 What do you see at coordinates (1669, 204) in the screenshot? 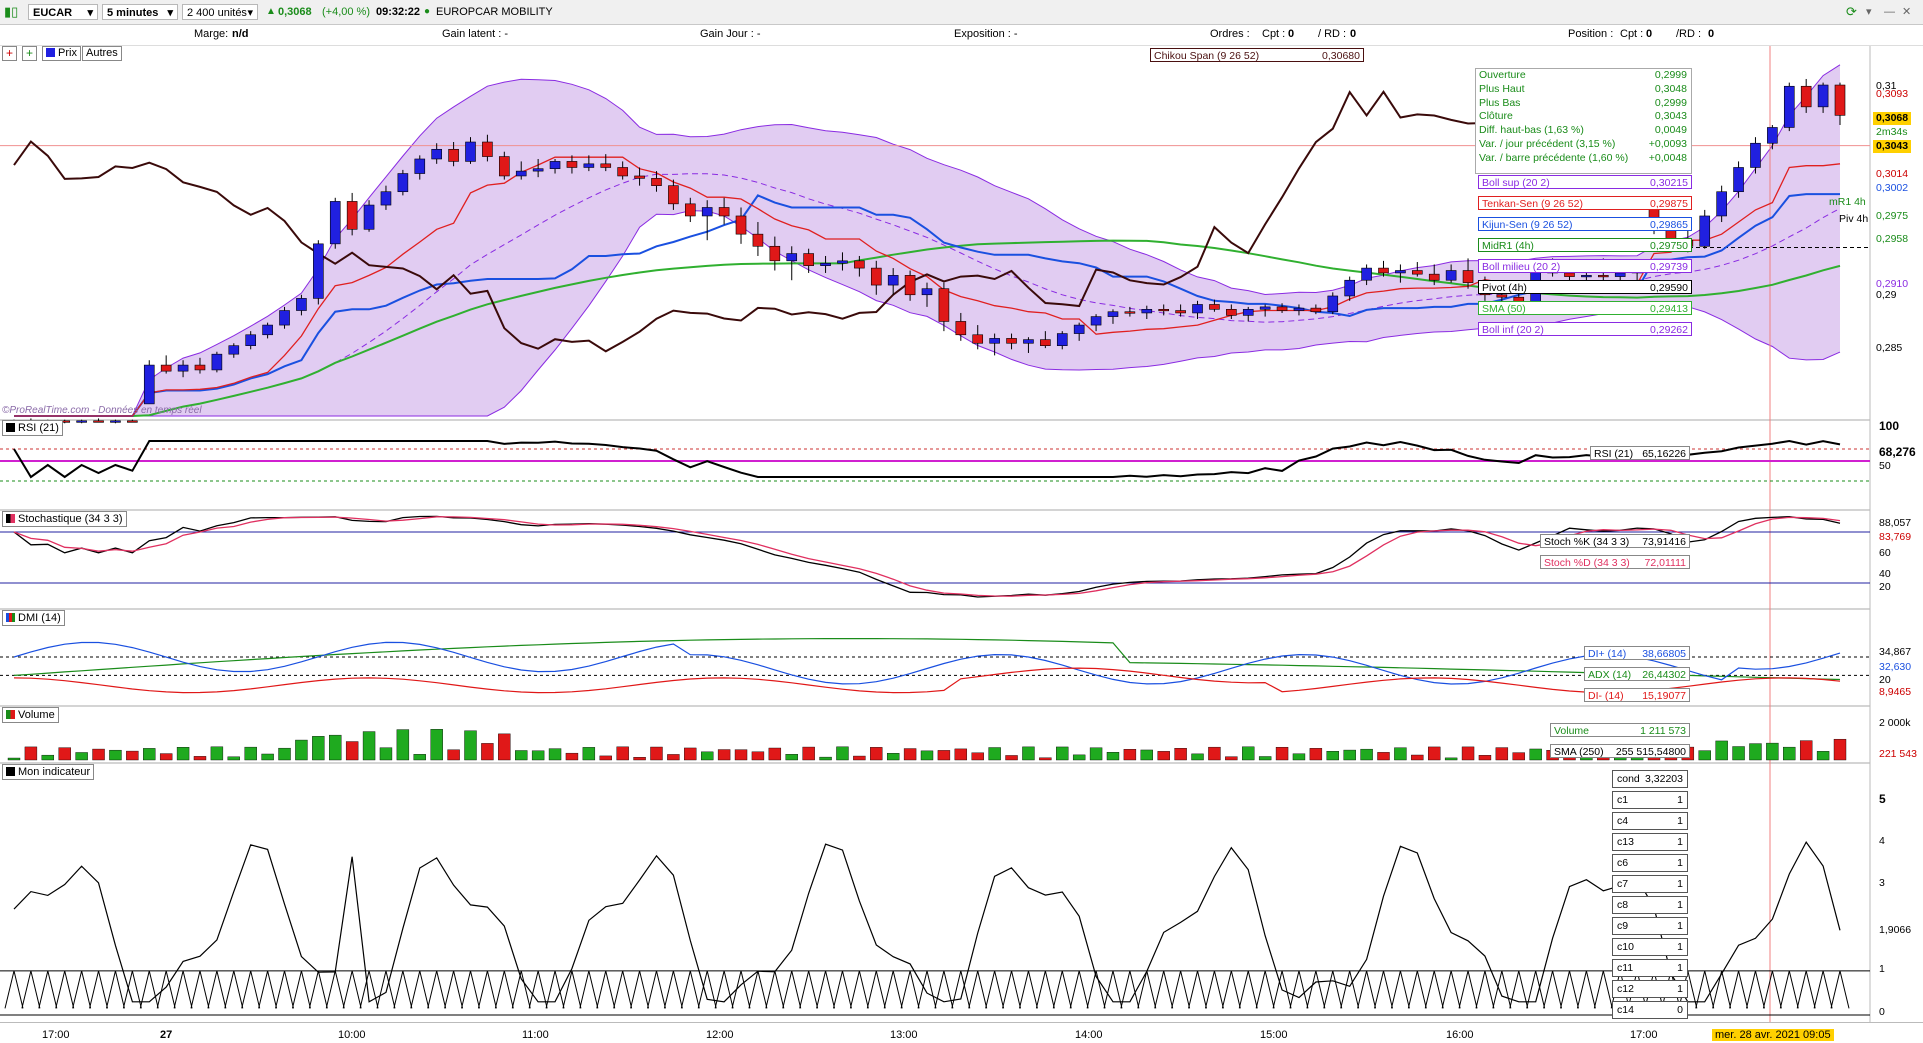
I see `price-legend-value: 0,29875` at bounding box center [1669, 204].